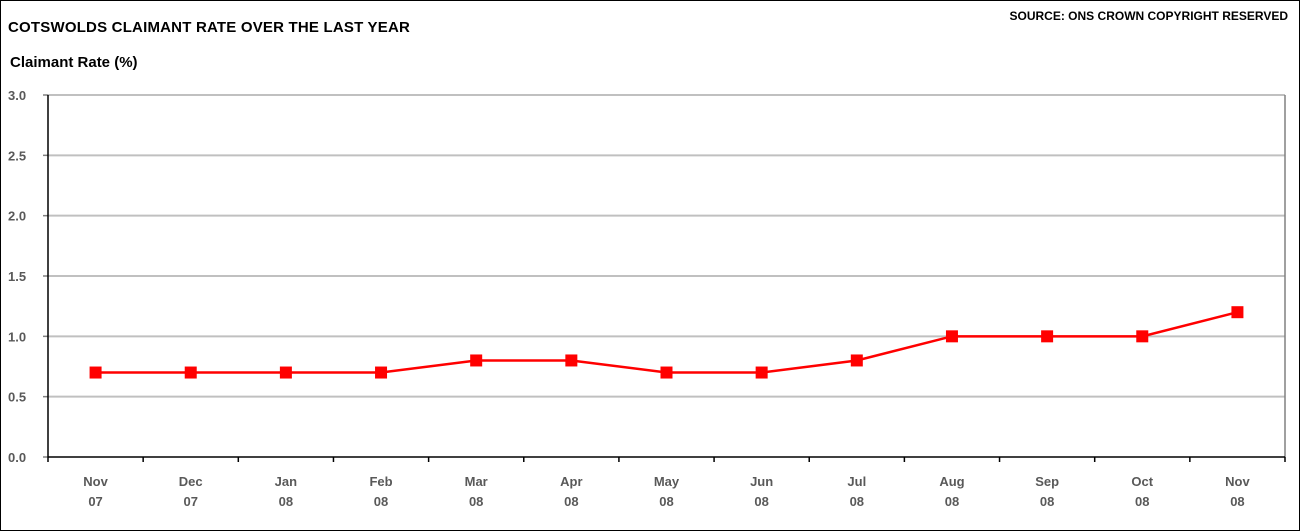  Describe the element at coordinates (1047, 481) in the screenshot. I see `x-tick-label-month: Sep` at that location.